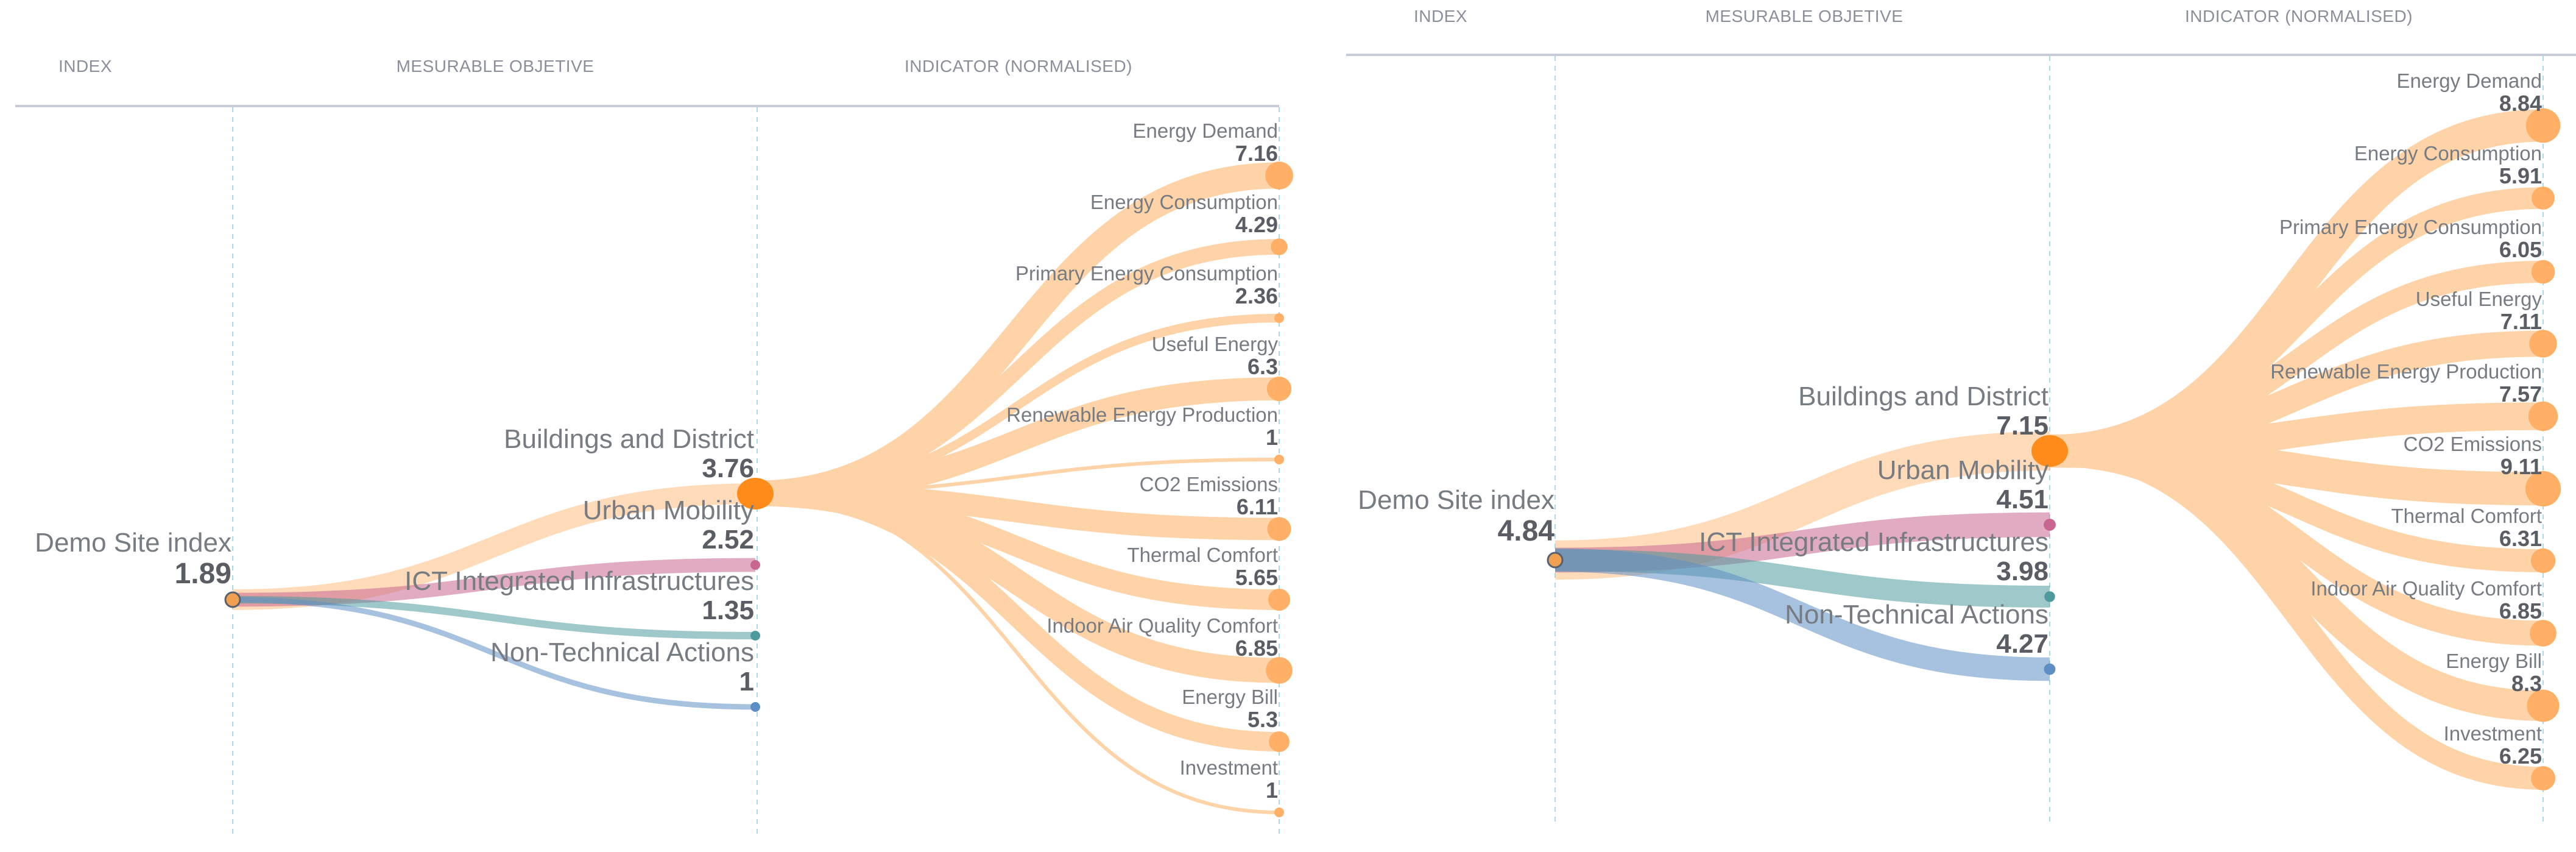  I want to click on objective-value-non-technical-actions: 1, so click(746, 682).